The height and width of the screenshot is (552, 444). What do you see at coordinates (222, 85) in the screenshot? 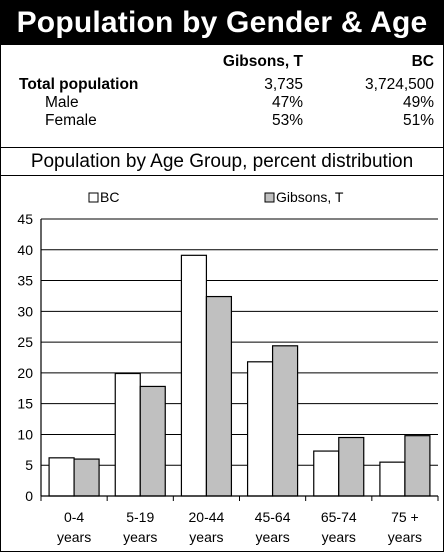
I see `table-row-total: Total population 3,735 3,724,500` at bounding box center [222, 85].